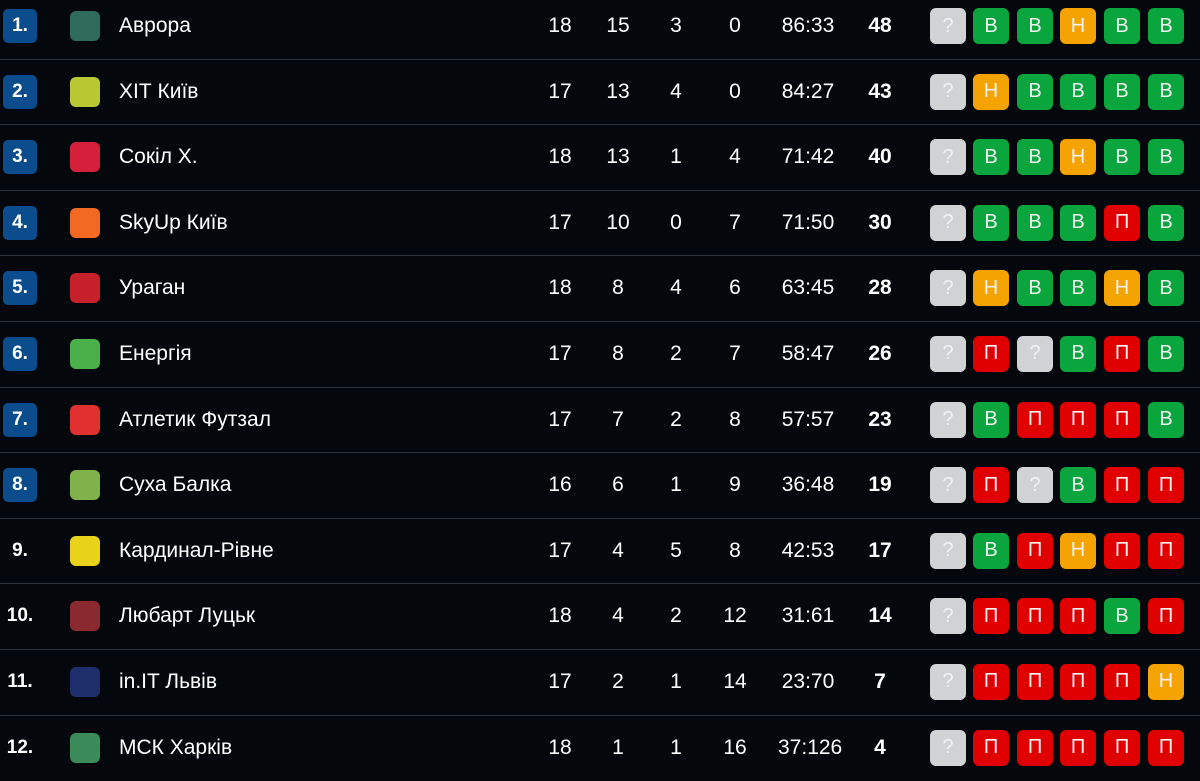 Image resolution: width=1200 pixels, height=781 pixels. Describe the element at coordinates (195, 419) in the screenshot. I see `team-name: Атлетик Футзал` at that location.